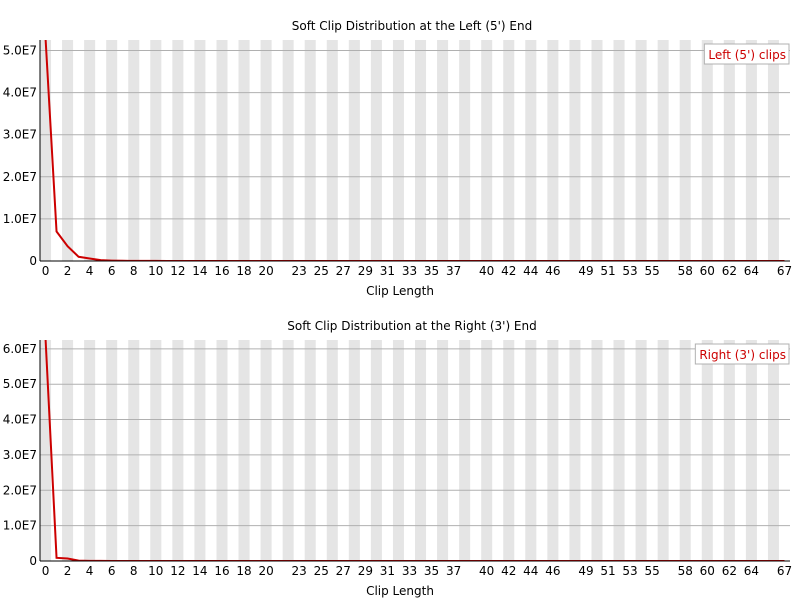 This screenshot has height=600, width=800. Describe the element at coordinates (20, 349) in the screenshot. I see `y-tick-label: 6.0E7` at that location.